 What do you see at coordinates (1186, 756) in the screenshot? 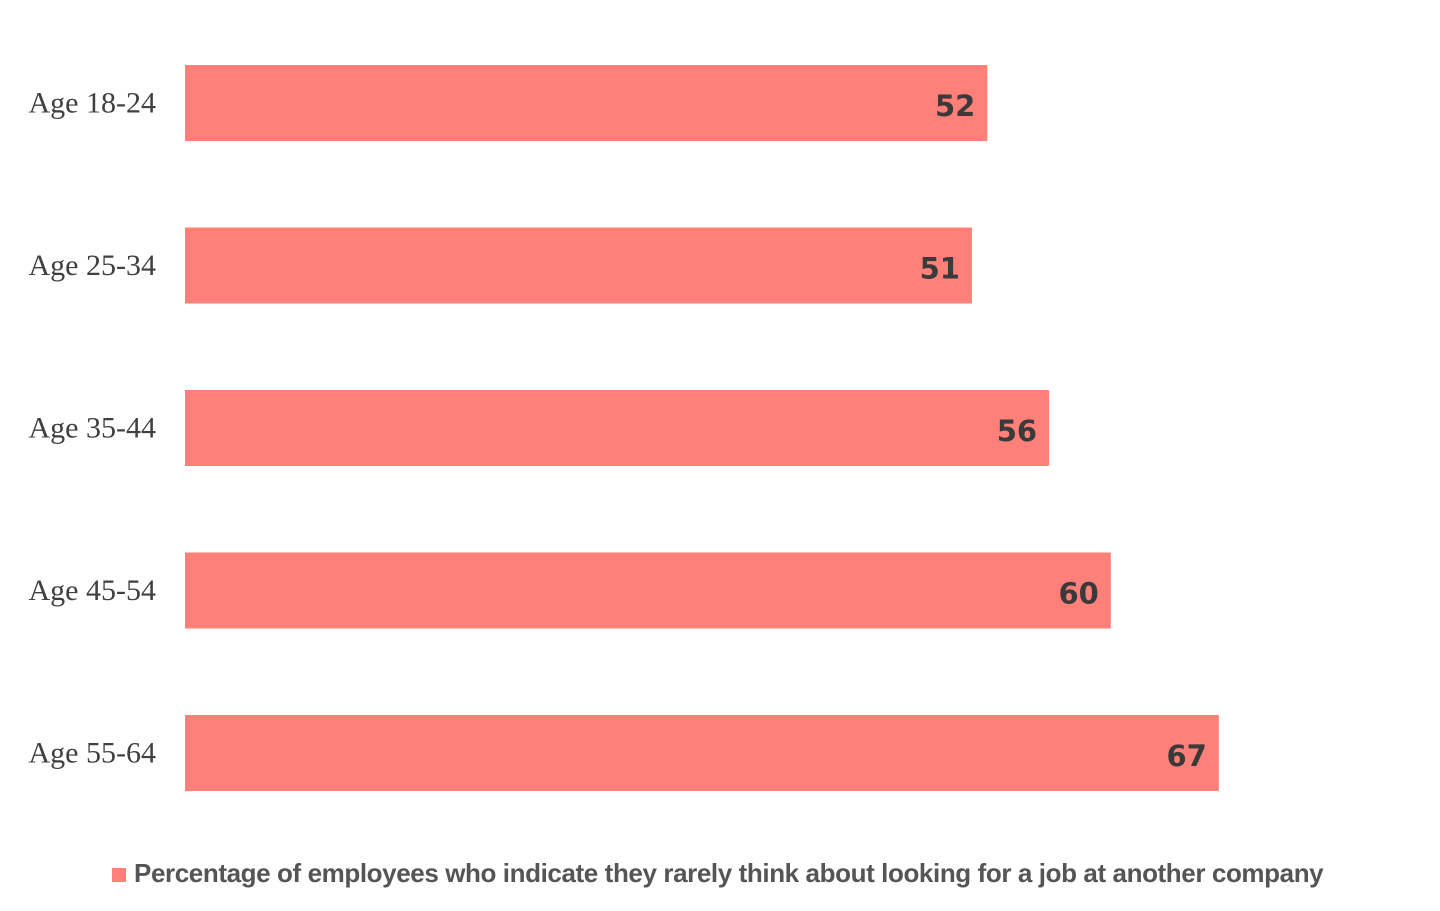
I see `data-label: 67` at bounding box center [1186, 756].